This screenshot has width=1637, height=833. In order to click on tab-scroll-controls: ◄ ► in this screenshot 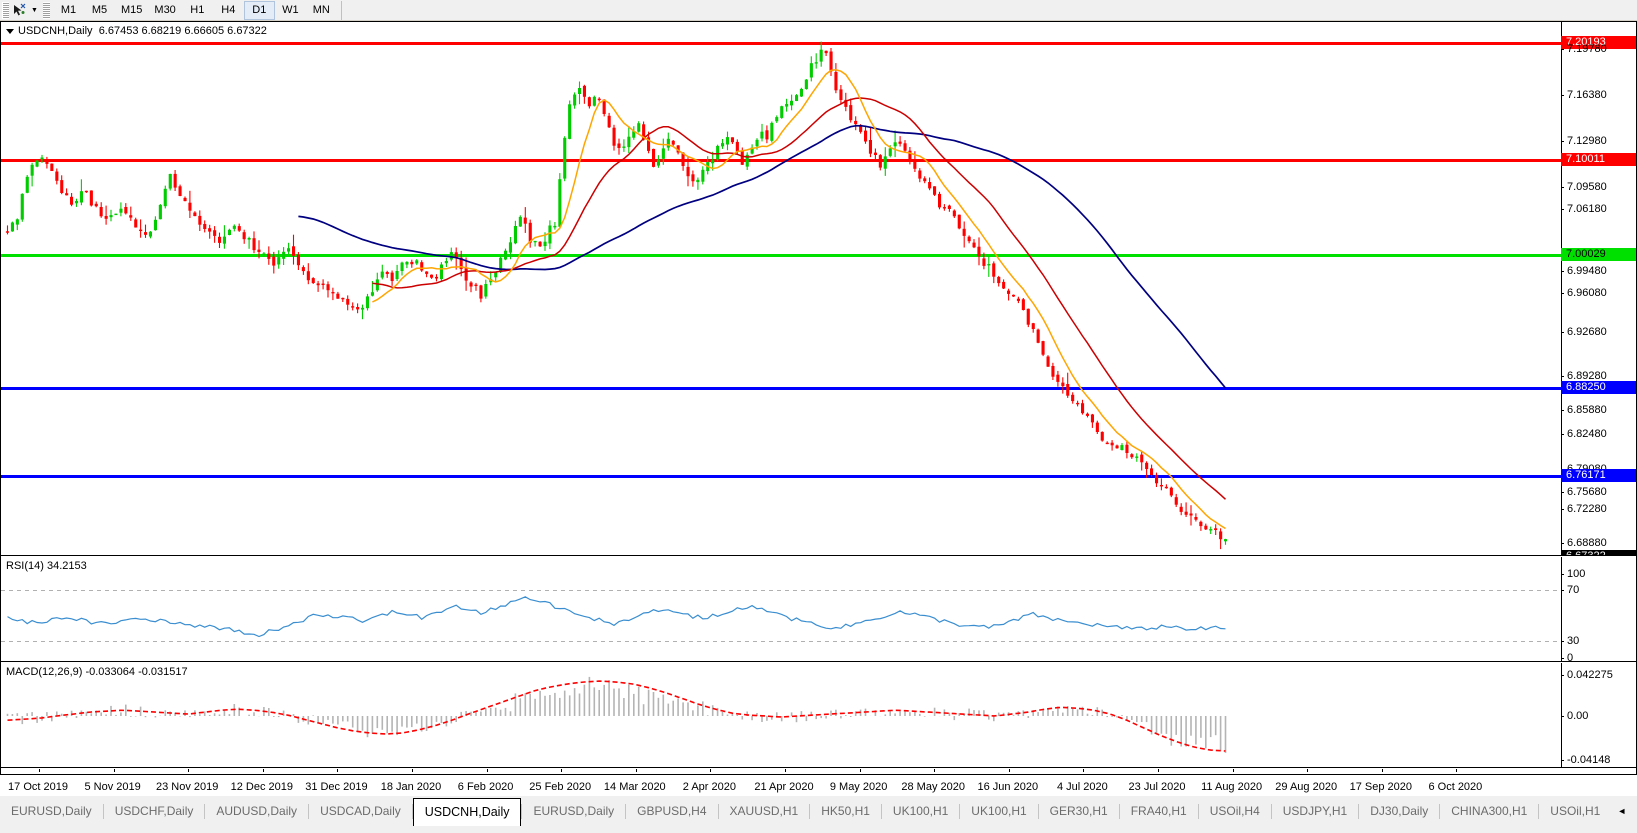, I will do `click(1624, 811)`.